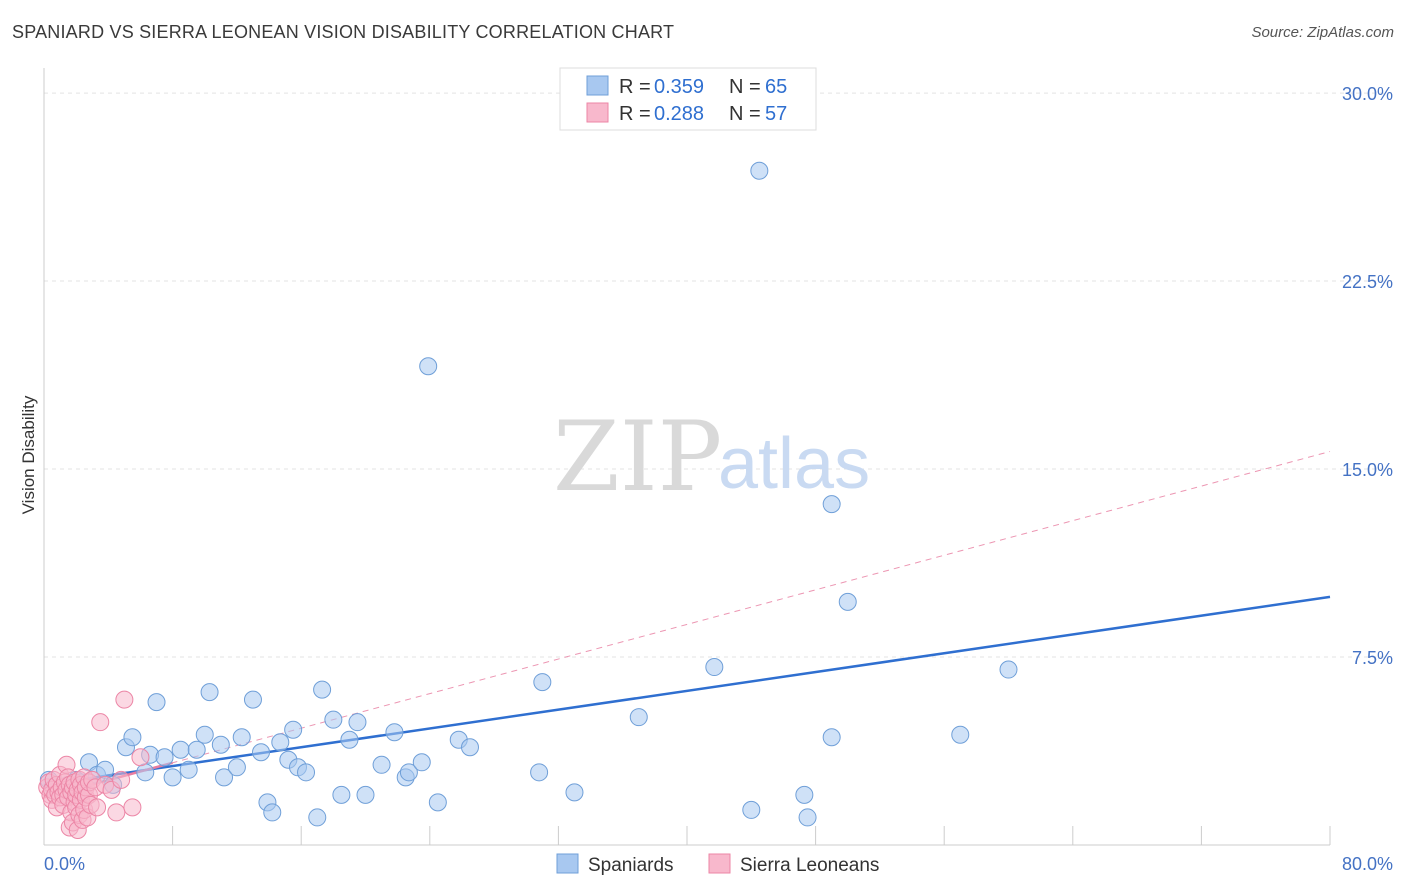 The width and height of the screenshot is (1406, 892). What do you see at coordinates (635, 114) in the screenshot?
I see `legend-r-label-1: R =` at bounding box center [635, 114].